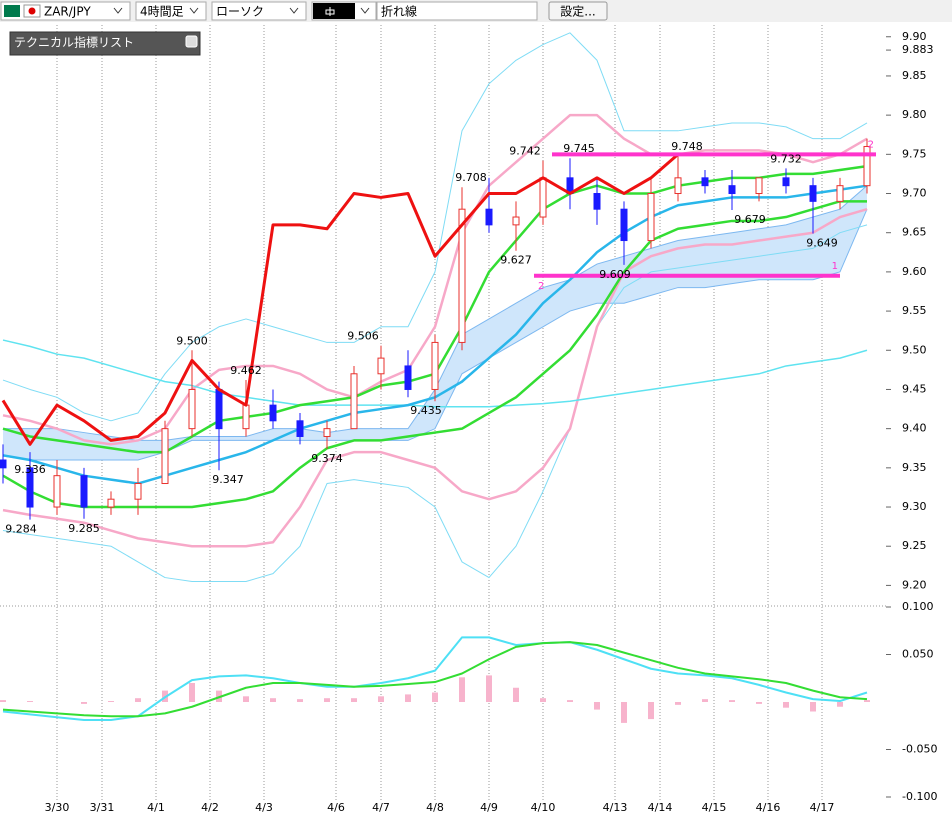  Describe the element at coordinates (914, 193) in the screenshot. I see `y-tick-label: 9.70` at that location.